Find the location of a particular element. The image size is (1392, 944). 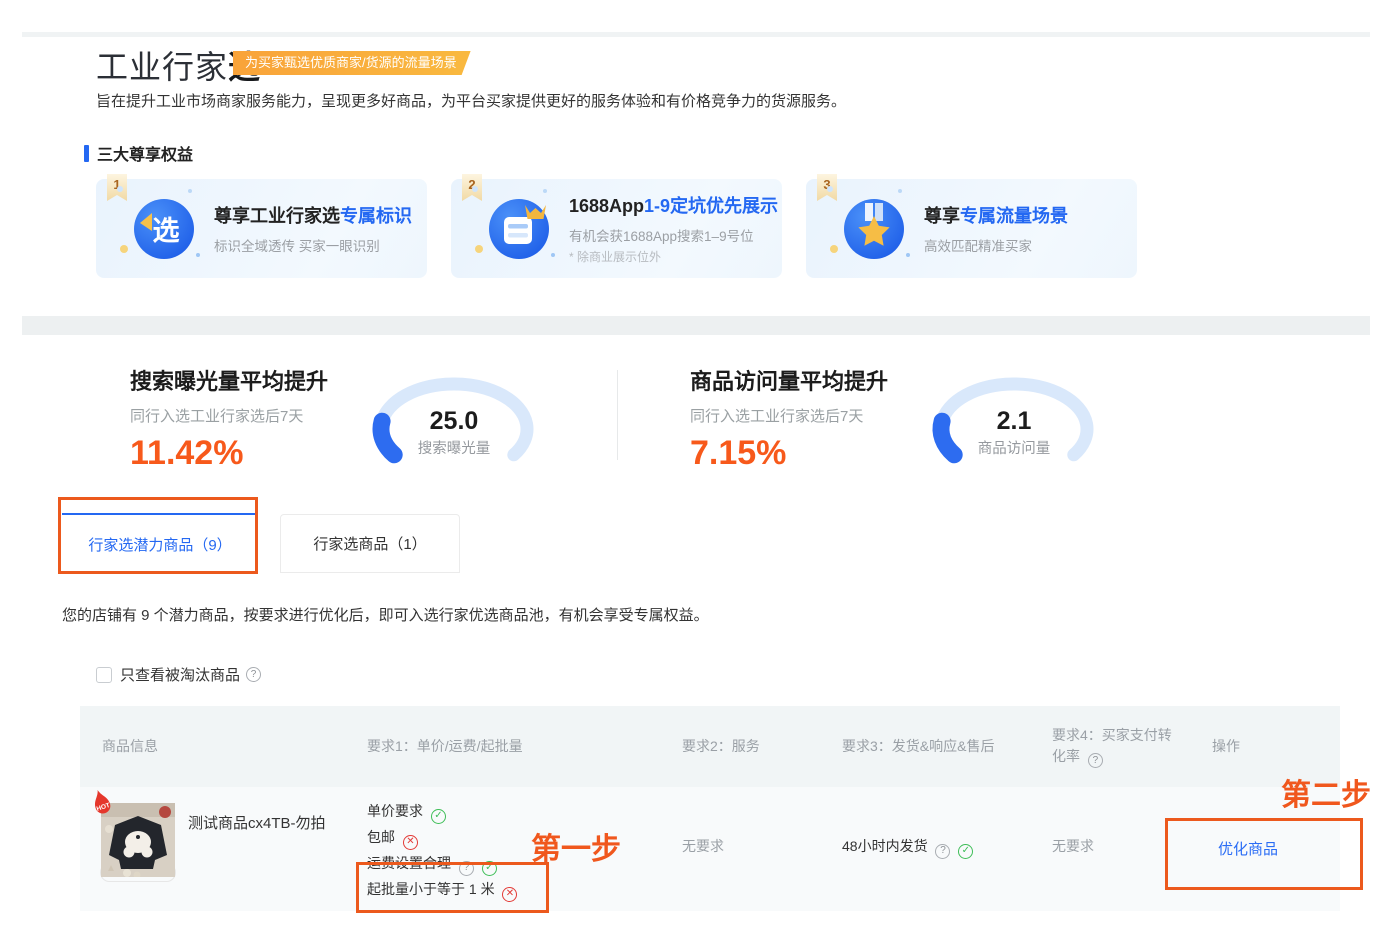

gauge-label: 搜索曝光量 is located at coordinates (454, 448).